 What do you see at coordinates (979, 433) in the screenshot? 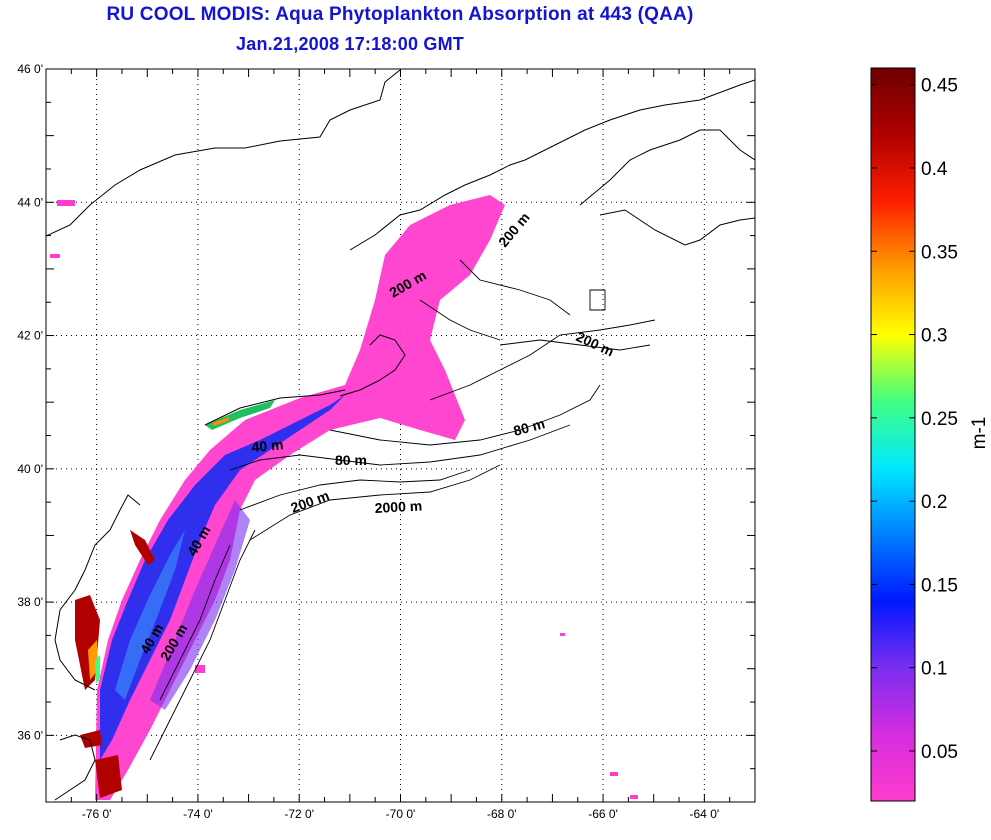
I see `colorbar-unit-label: m-1` at bounding box center [979, 433].